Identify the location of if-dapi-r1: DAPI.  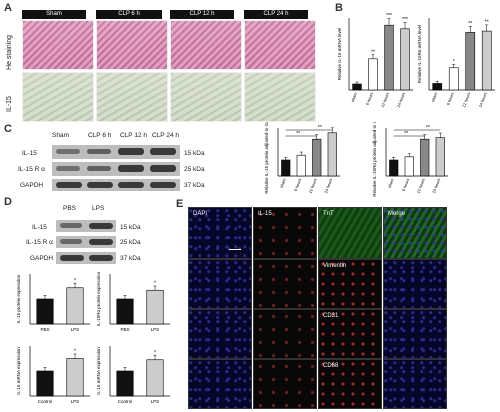
(220, 233).